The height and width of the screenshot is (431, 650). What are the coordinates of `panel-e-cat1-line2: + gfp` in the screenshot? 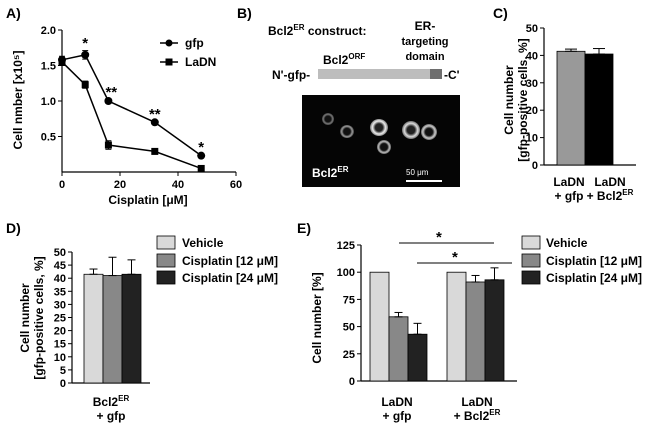 It's located at (397, 416).